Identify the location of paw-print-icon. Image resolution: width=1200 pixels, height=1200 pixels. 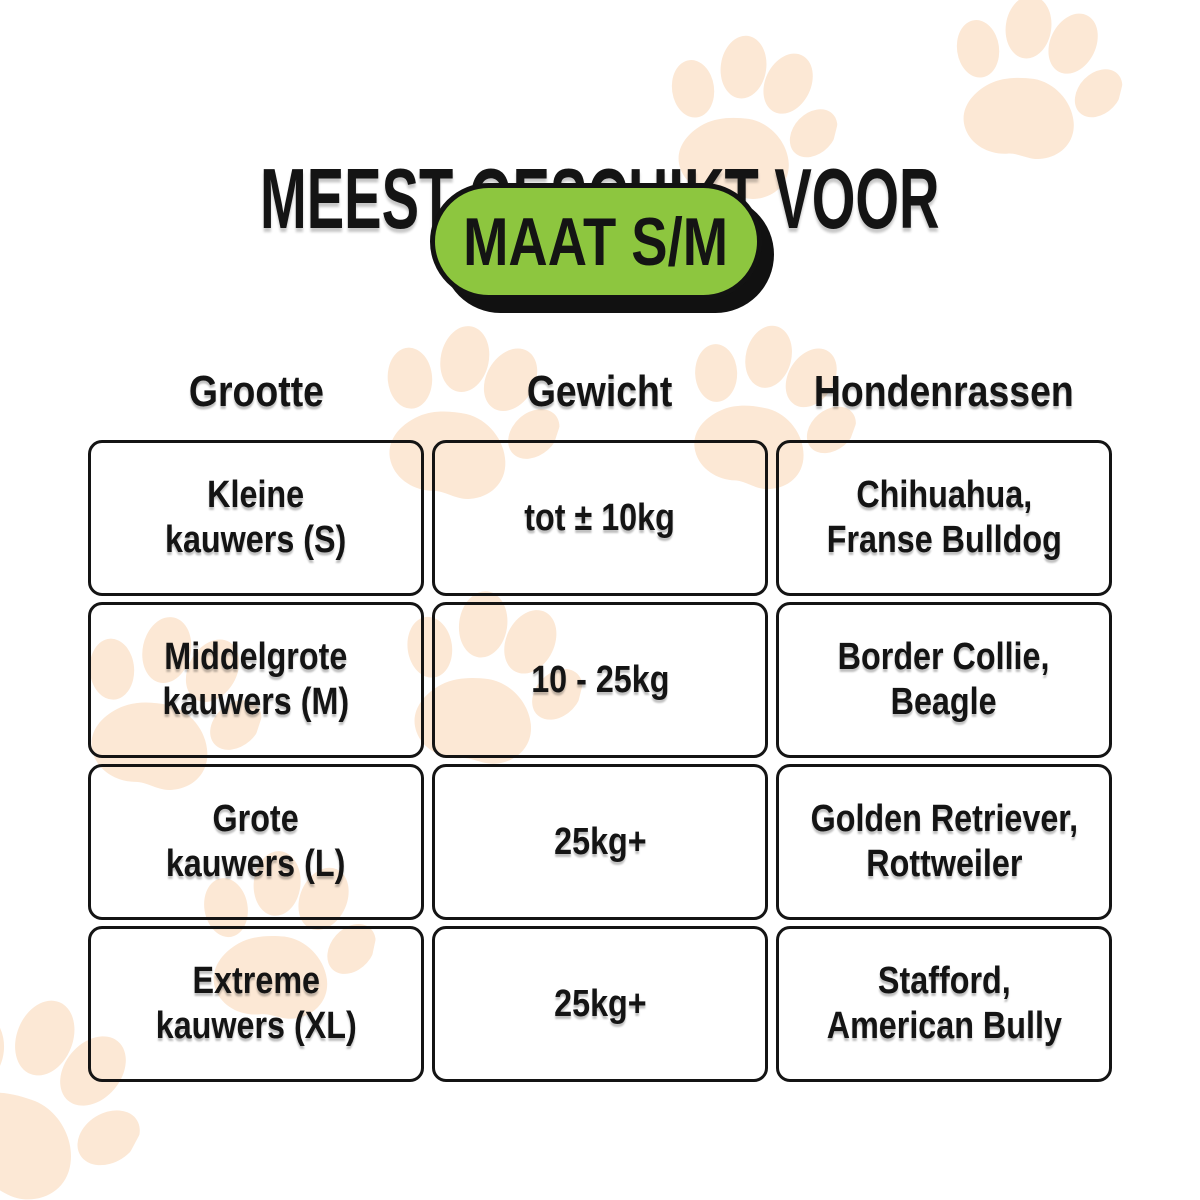
(1034, 91).